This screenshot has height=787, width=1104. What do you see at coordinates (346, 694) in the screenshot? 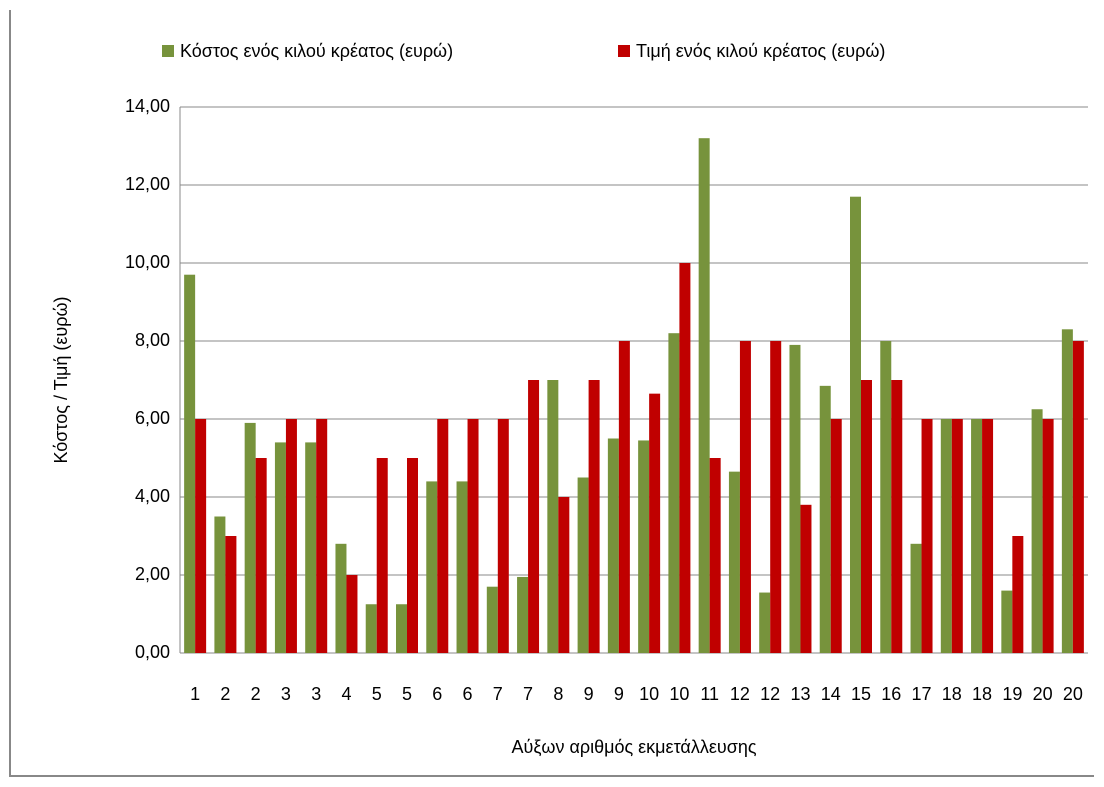
I see `x-tick-label: 4` at bounding box center [346, 694].